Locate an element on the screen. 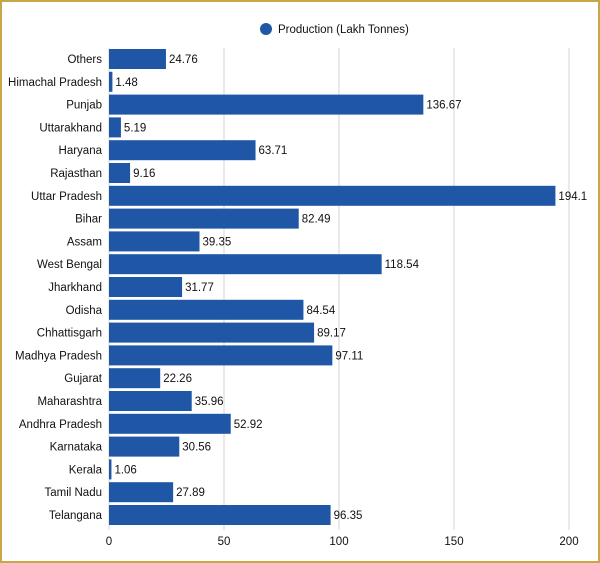 This screenshot has width=600, height=563. value-label-jharkhand: 31.77 is located at coordinates (199, 288).